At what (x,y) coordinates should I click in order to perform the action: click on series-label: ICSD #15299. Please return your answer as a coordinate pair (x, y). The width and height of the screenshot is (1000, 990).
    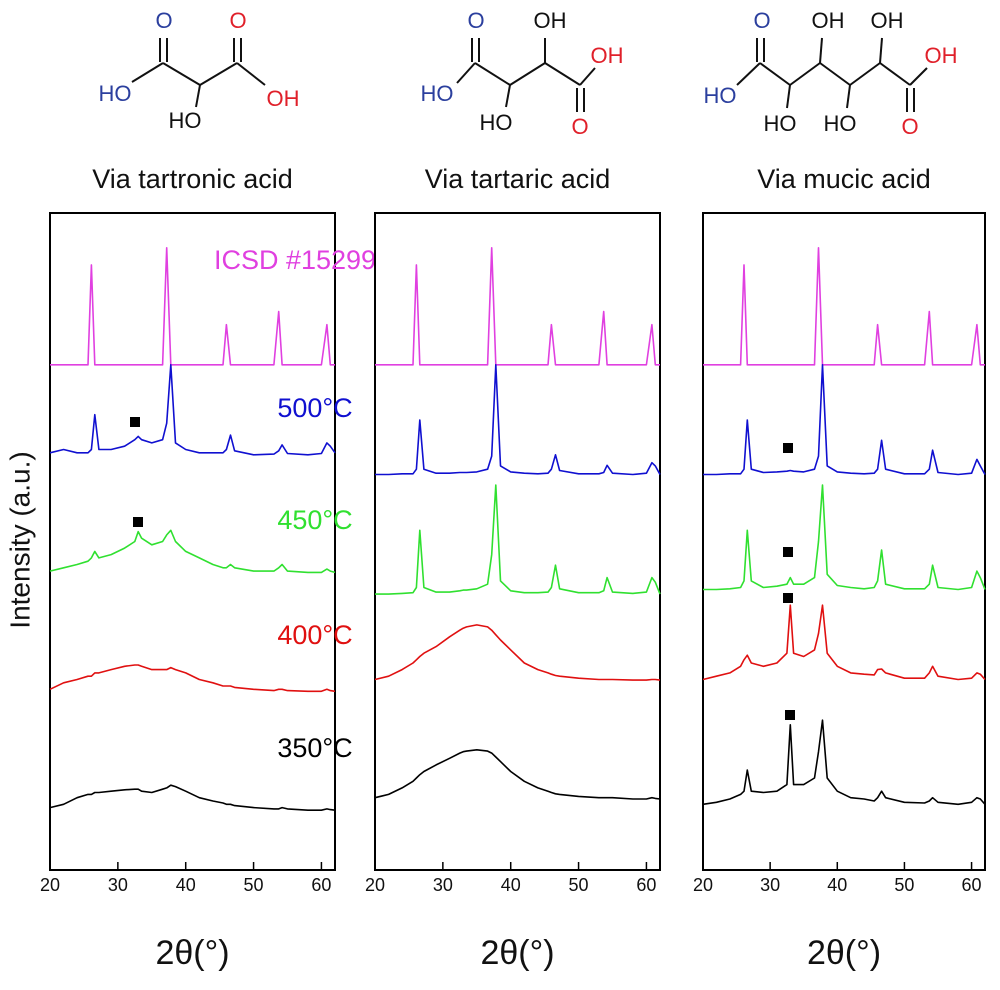
    Looking at the image, I should click on (295, 260).